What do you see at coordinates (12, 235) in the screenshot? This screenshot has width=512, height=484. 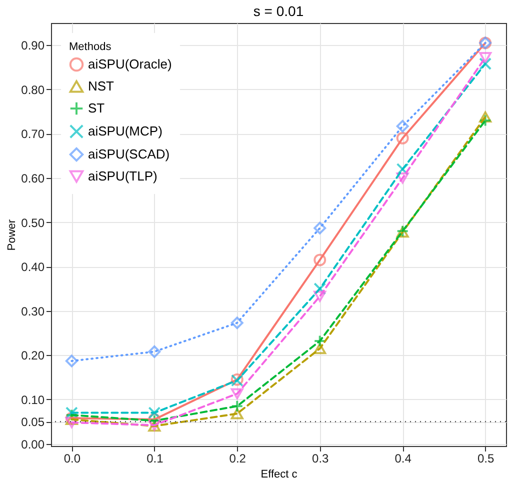 I see `y-axis-title: Power` at bounding box center [12, 235].